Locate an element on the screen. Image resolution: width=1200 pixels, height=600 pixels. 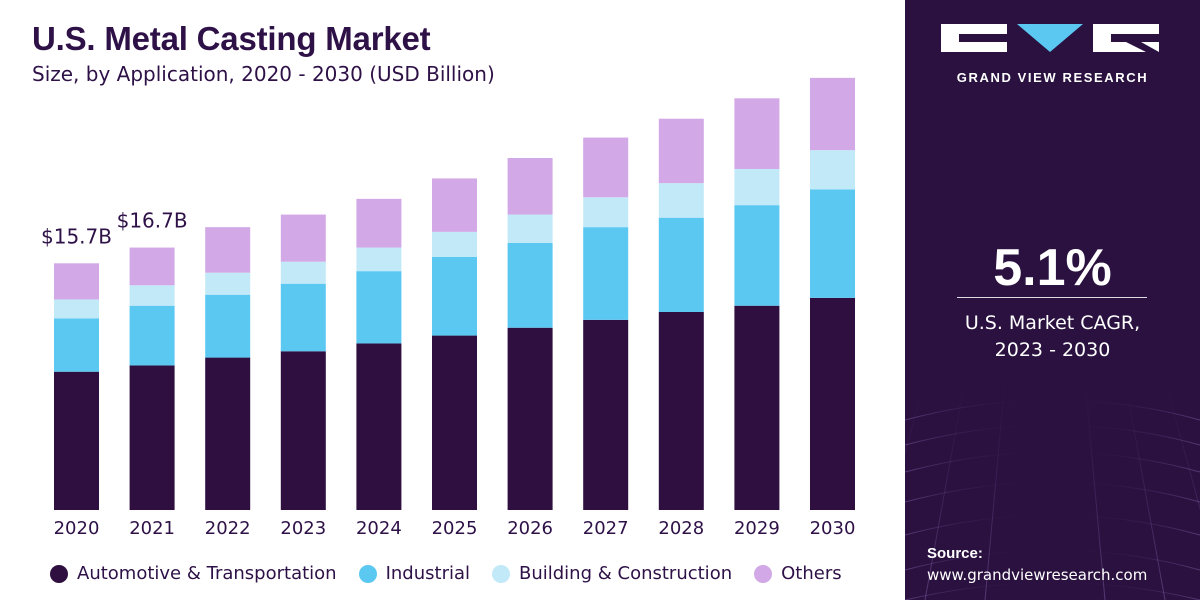
x-tick-label: 2026 is located at coordinates (530, 528).